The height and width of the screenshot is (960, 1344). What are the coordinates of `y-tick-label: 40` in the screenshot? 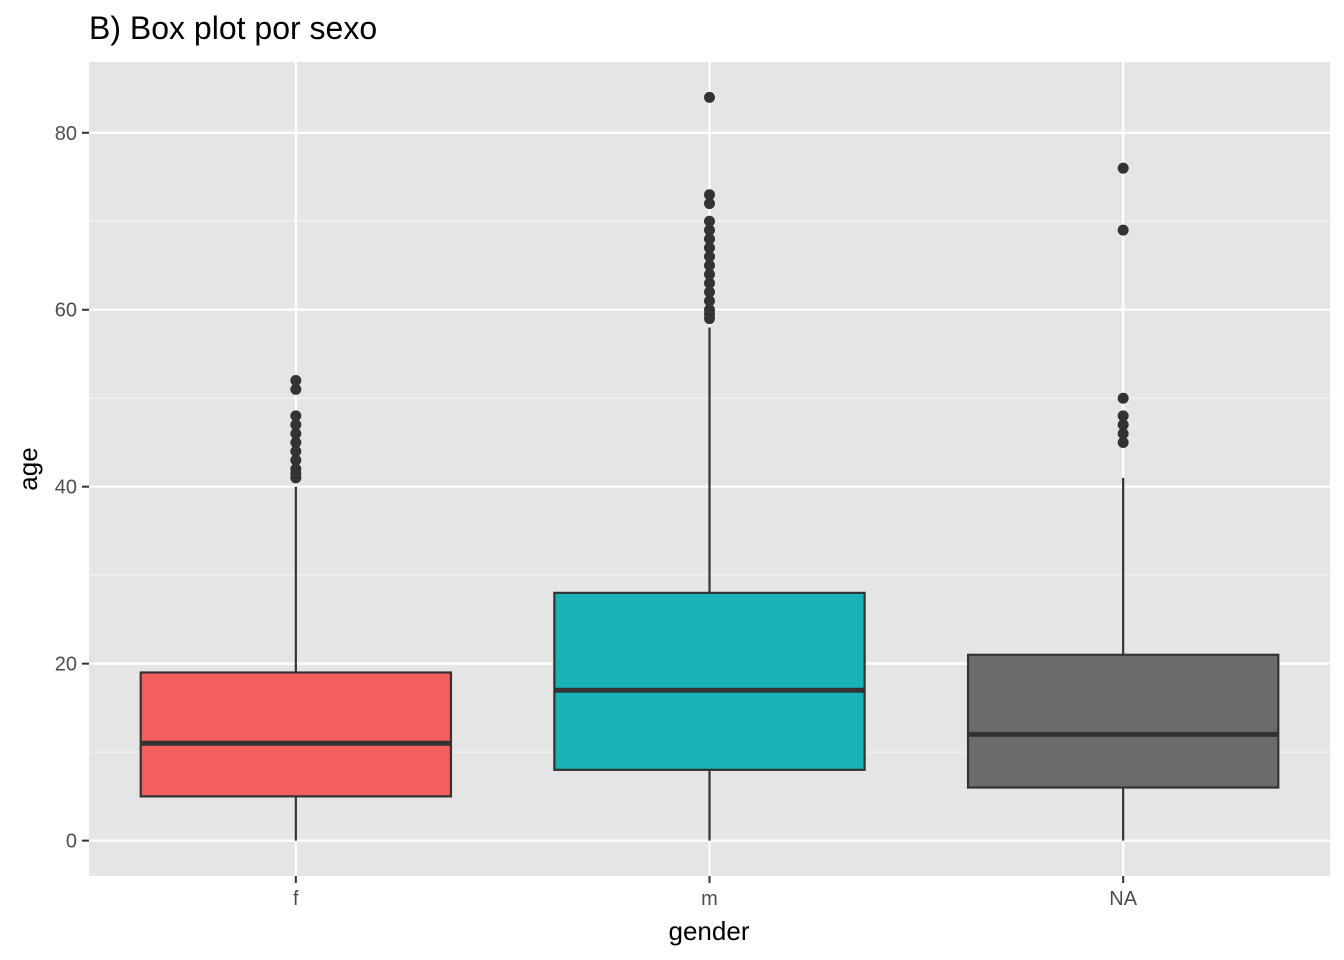 It's located at (66, 488).